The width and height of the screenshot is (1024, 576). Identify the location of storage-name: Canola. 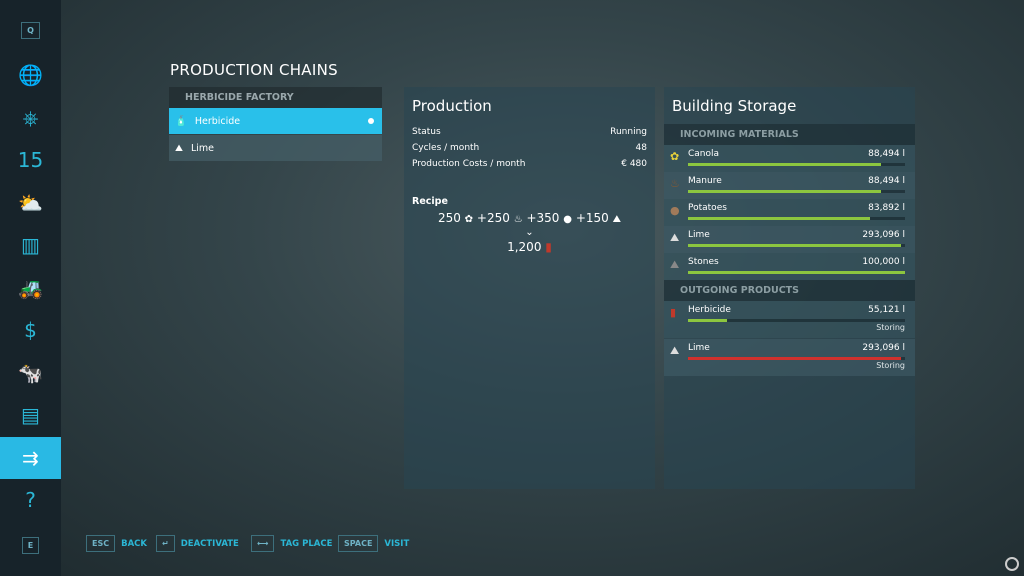
(704, 154).